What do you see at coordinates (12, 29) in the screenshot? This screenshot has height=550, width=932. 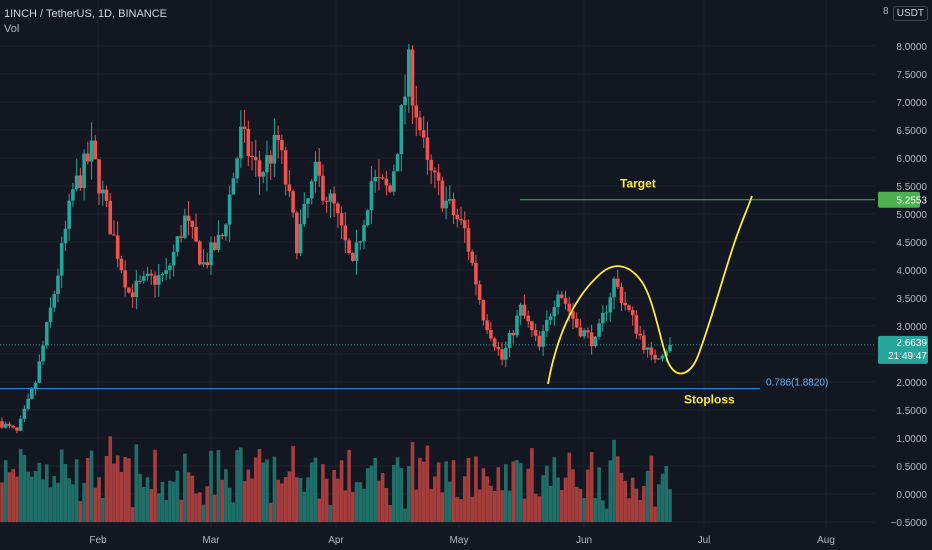 I see `volume-indicator-label: Vol` at bounding box center [12, 29].